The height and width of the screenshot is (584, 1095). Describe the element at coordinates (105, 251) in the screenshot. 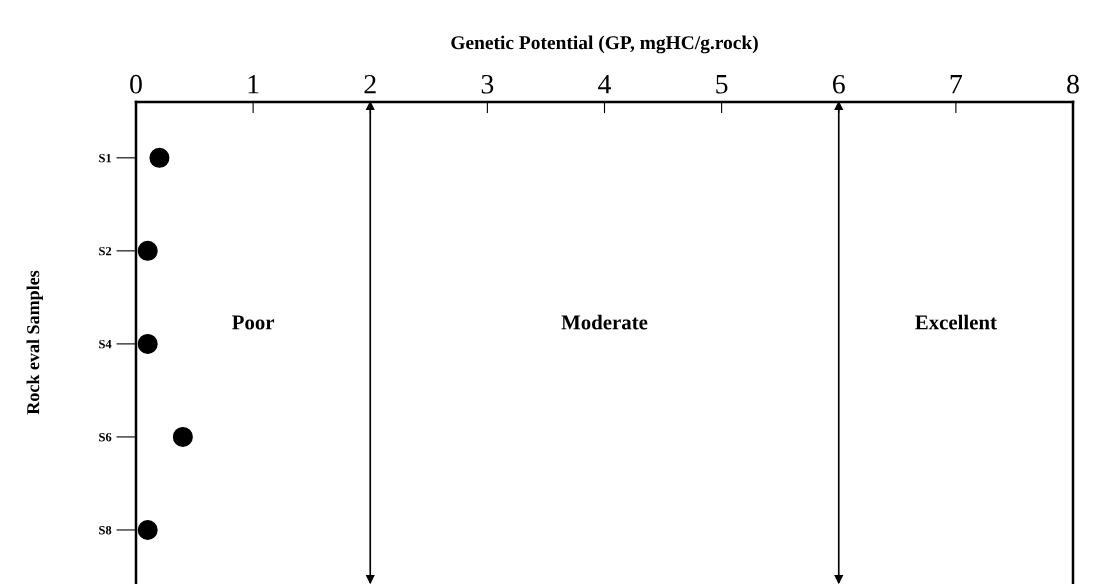

I see `y-tick-label: S2` at that location.